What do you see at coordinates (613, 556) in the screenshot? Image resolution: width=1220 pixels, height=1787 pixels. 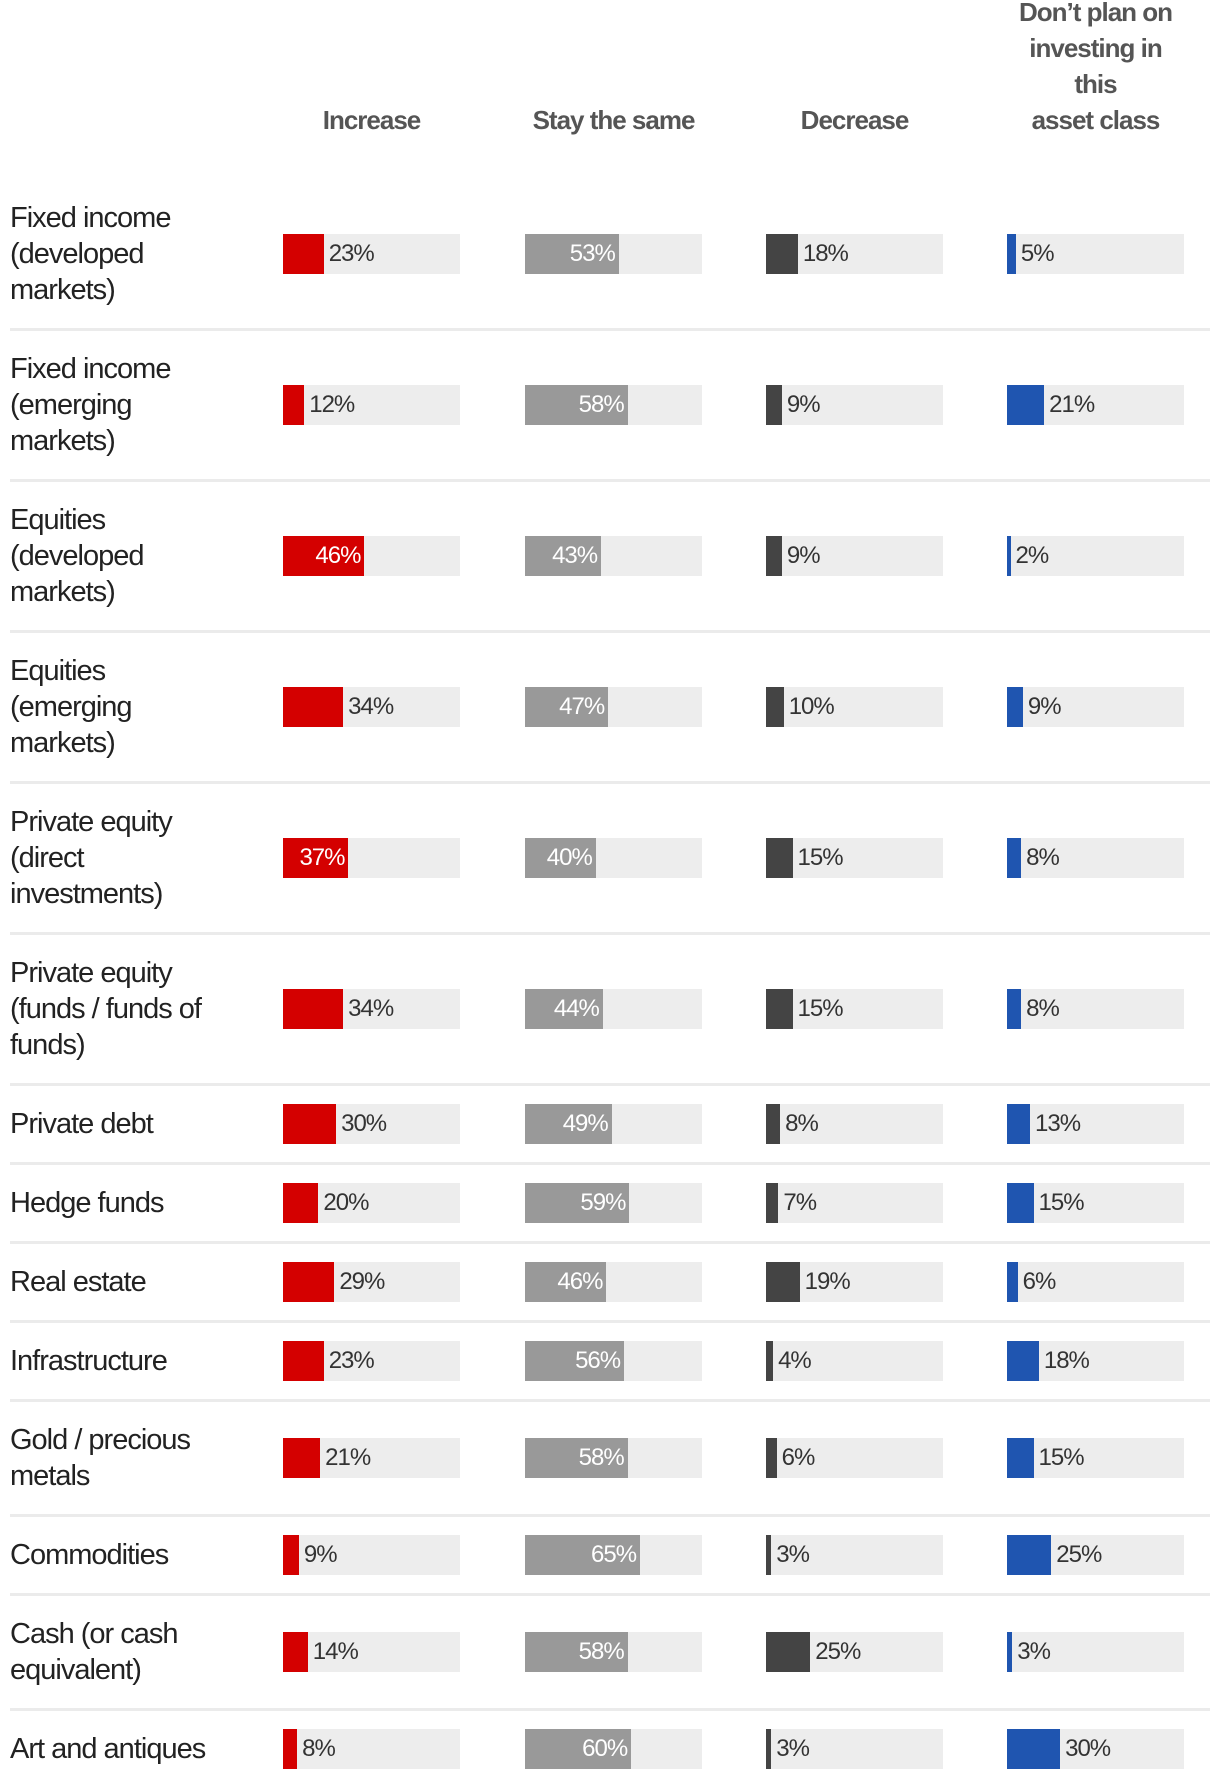 I see `bar-track-same: 43%` at bounding box center [613, 556].